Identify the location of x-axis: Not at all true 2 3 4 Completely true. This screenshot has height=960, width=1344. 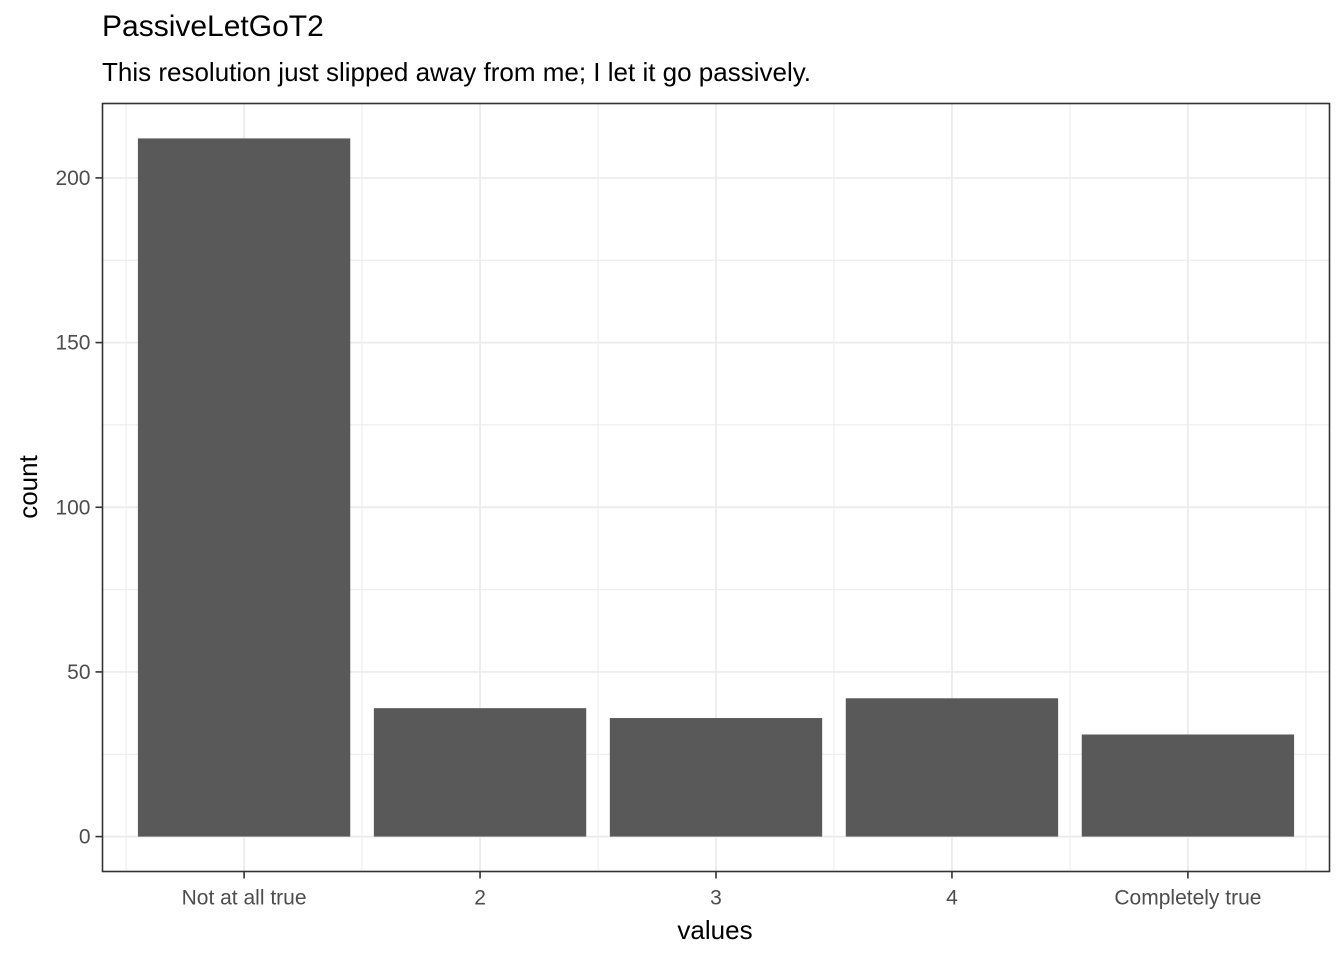
(721, 890).